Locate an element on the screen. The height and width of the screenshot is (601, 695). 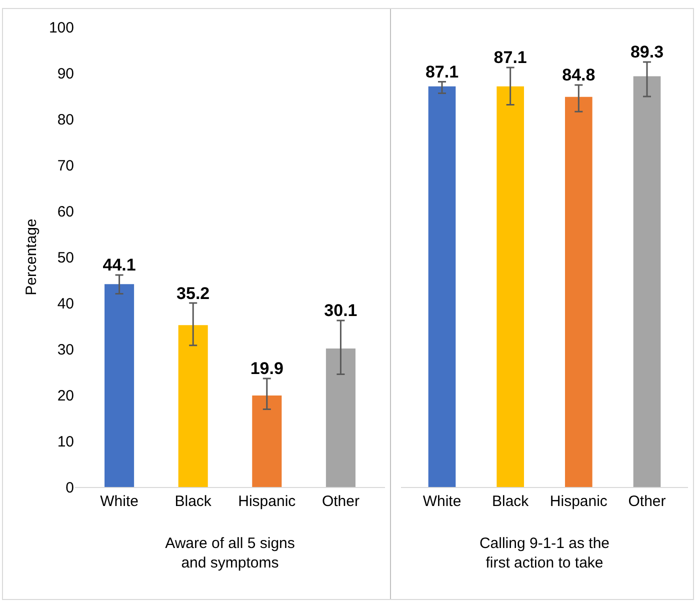
y-tick-label: 0 is located at coordinates (70, 487).